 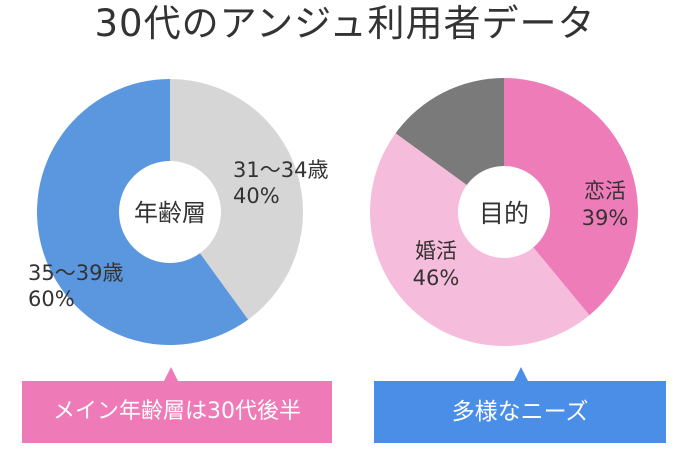 What do you see at coordinates (75, 273) in the screenshot?
I see `slice-label-35-39: 35～39歳` at bounding box center [75, 273].